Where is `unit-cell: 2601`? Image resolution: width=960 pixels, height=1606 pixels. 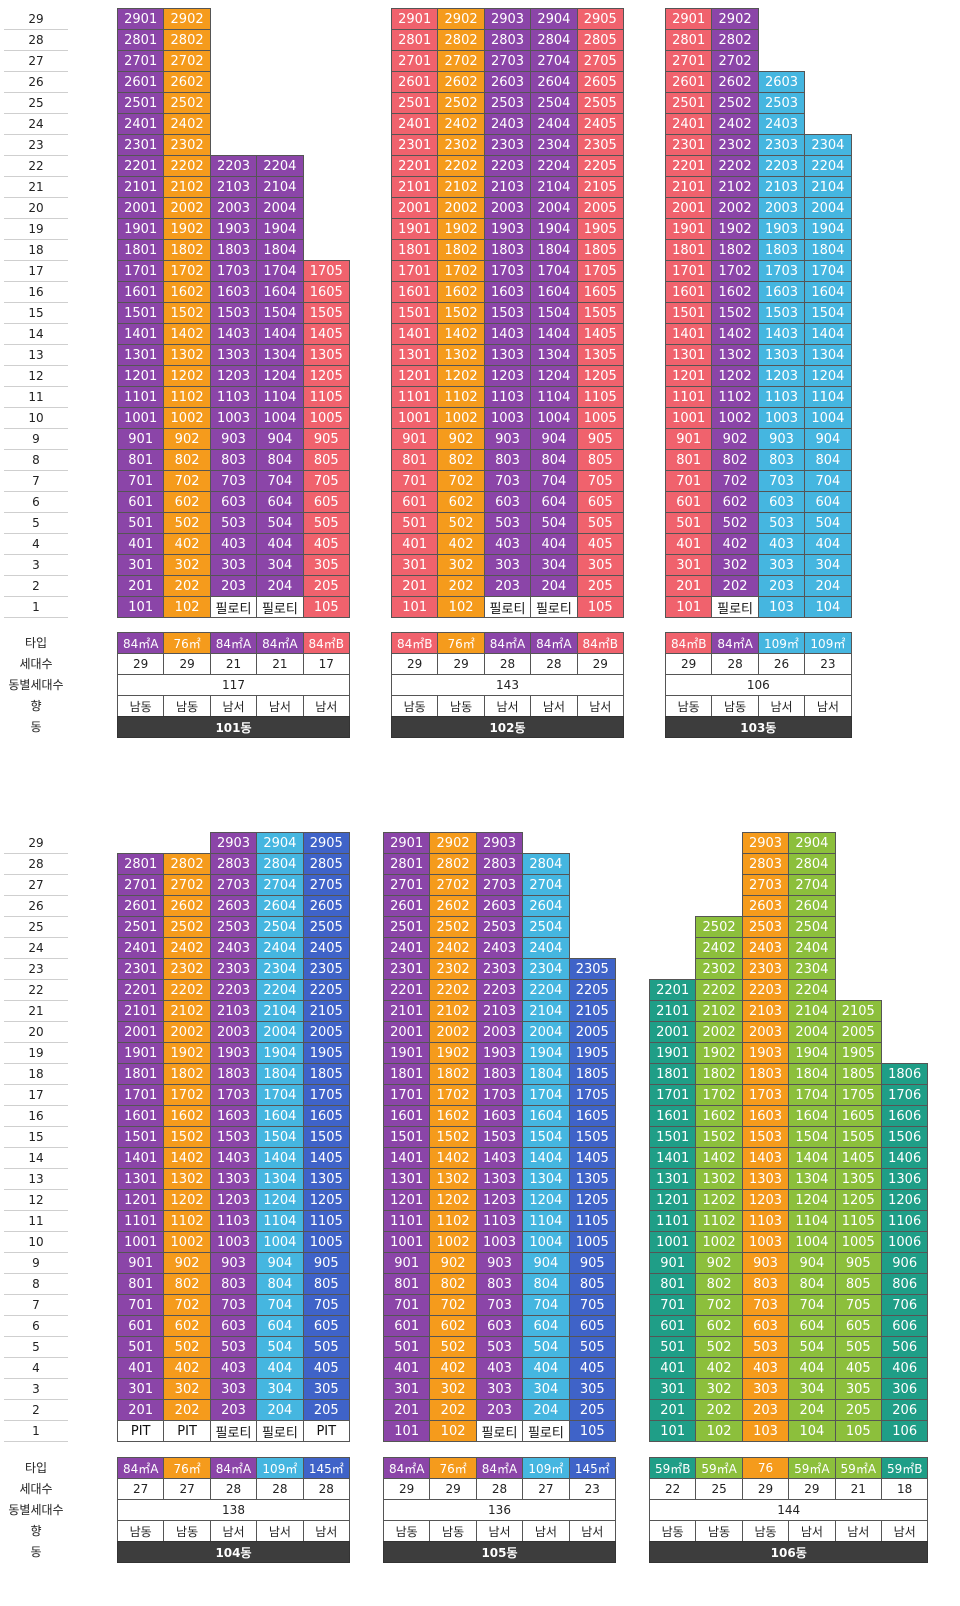 unit-cell: 2601 is located at coordinates (689, 82).